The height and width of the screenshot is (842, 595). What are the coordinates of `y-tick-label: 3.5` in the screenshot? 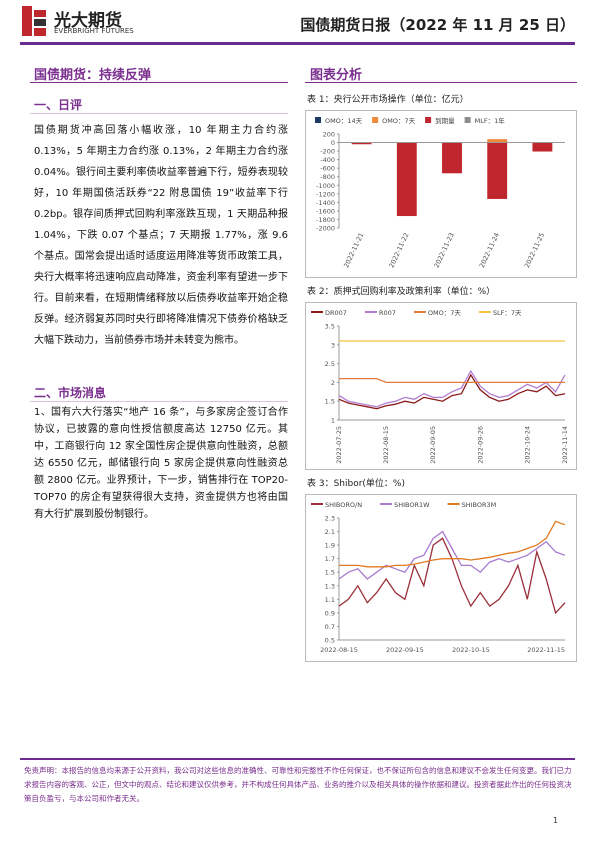 It's located at (330, 327).